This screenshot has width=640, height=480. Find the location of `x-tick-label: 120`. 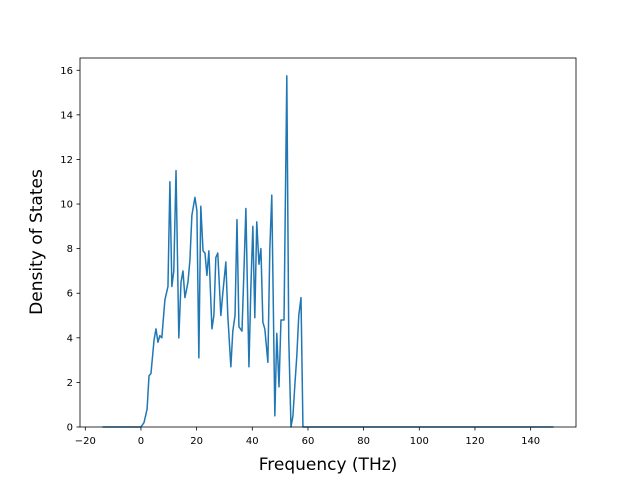

x-tick-label: 120 is located at coordinates (474, 441).